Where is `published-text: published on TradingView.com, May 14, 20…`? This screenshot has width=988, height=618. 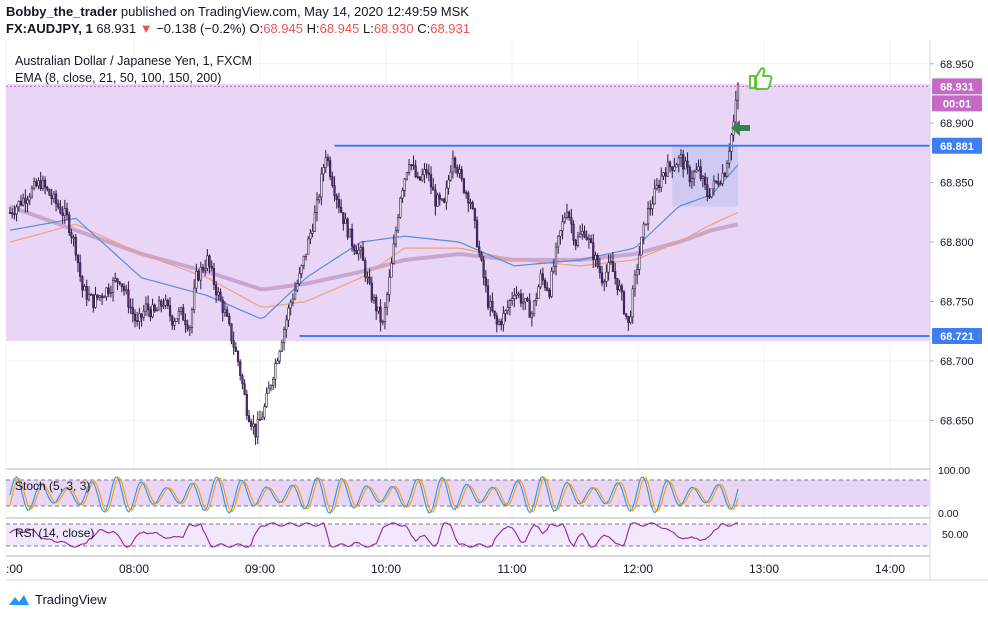 published-text: published on TradingView.com, May 14, 20… is located at coordinates (293, 11).